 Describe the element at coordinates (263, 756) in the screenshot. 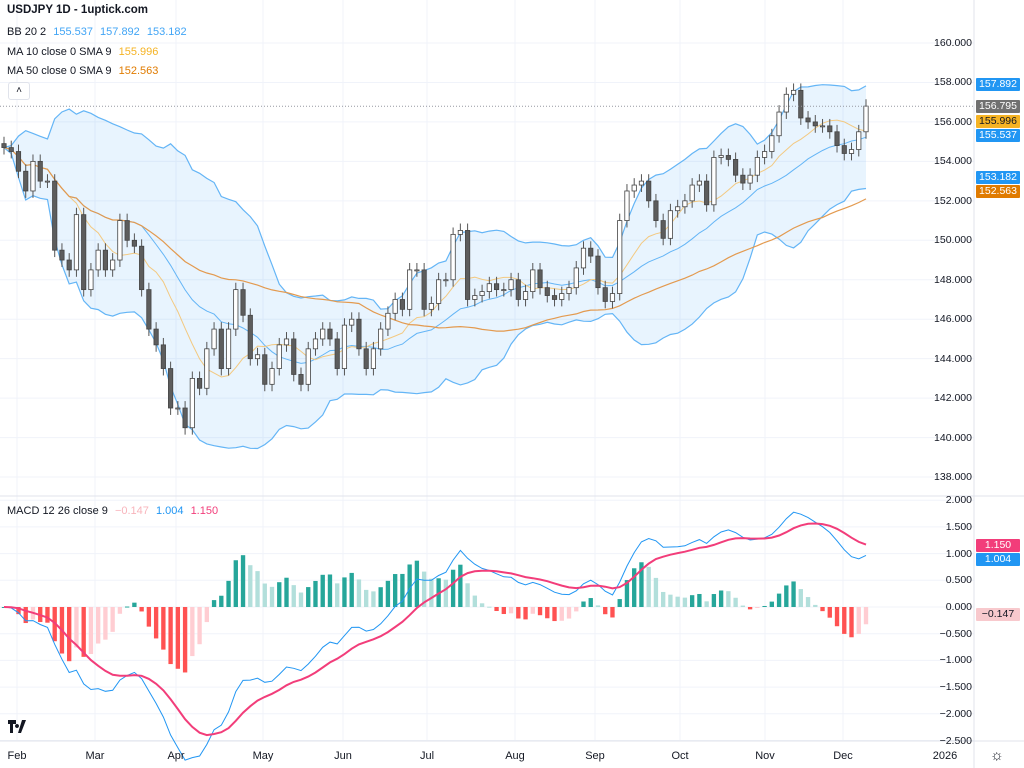

I see `x-tick-label: May` at that location.